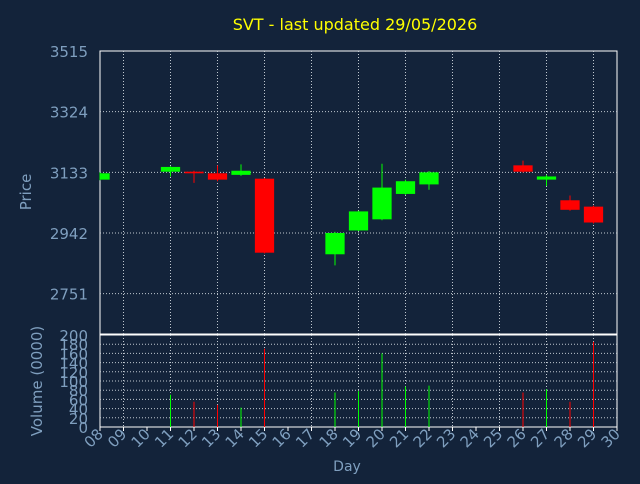 The image size is (640, 484). What do you see at coordinates (69, 234) in the screenshot?
I see `price-tick-label: 2942` at bounding box center [69, 234].